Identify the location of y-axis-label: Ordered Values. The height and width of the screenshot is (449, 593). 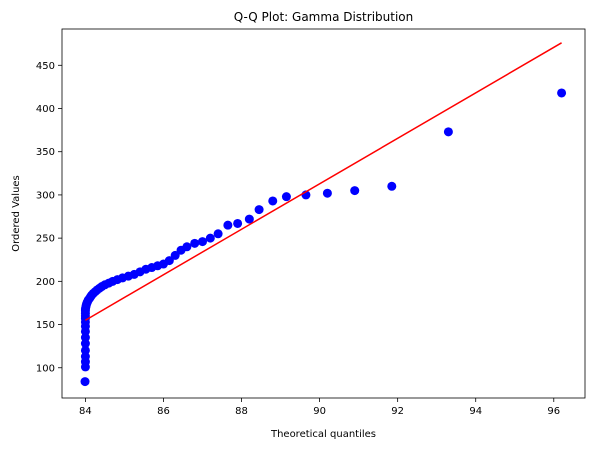
(16, 213).